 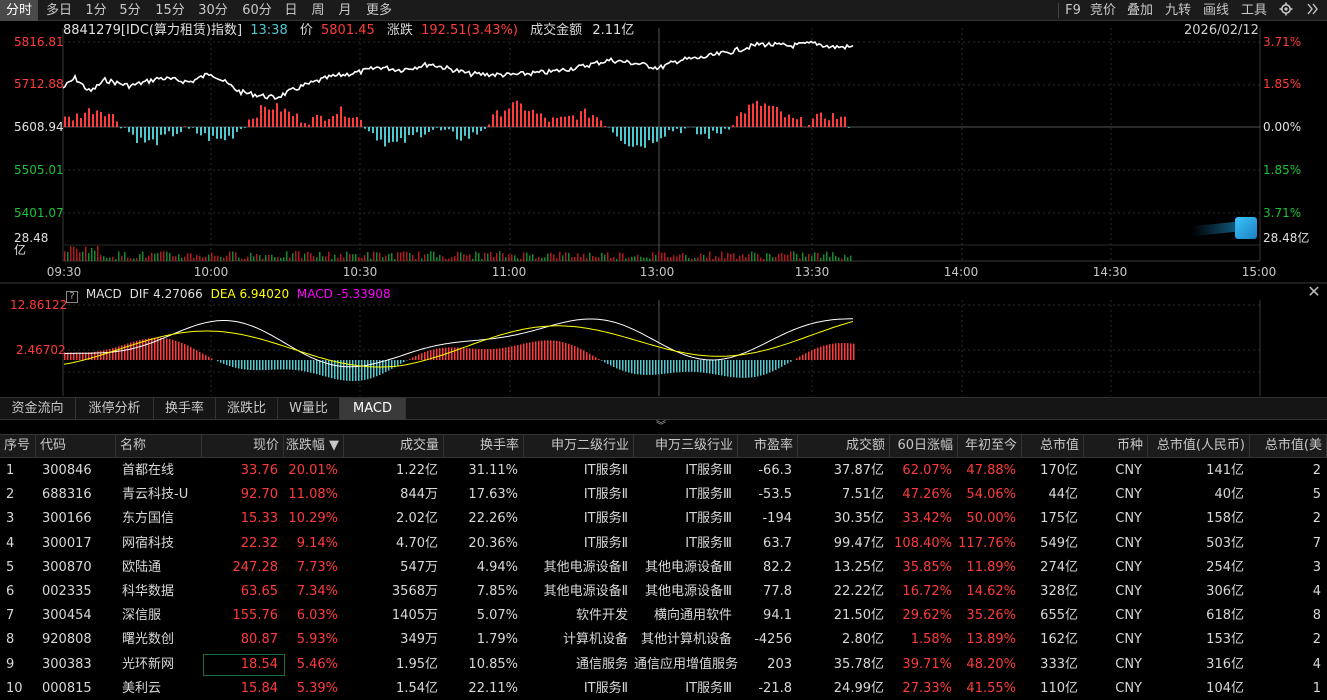 What do you see at coordinates (1316, 591) in the screenshot?
I see `table-cell: 4` at bounding box center [1316, 591].